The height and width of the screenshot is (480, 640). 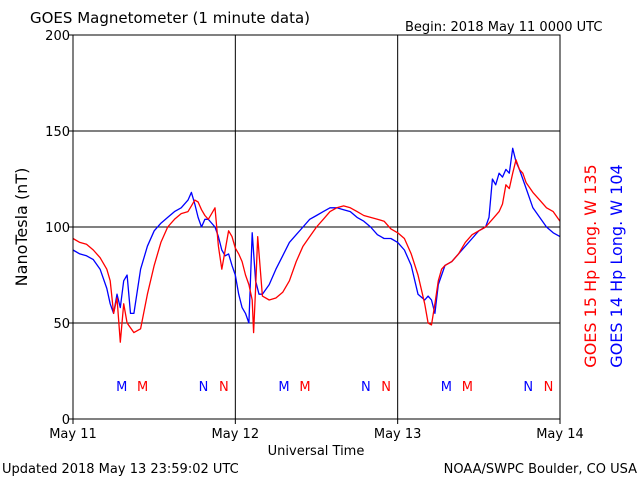 I want to click on y-tick-label: 150, so click(x=57, y=132).